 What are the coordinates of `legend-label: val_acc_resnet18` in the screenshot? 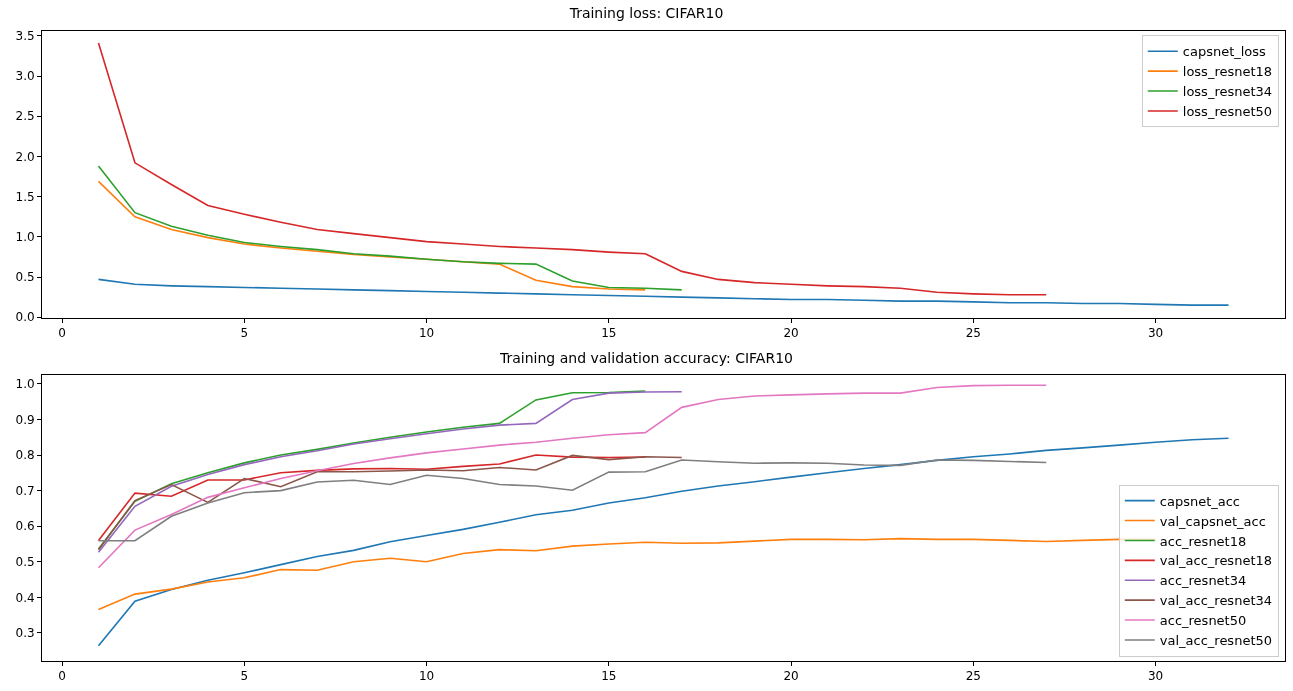 It's located at (1216, 561).